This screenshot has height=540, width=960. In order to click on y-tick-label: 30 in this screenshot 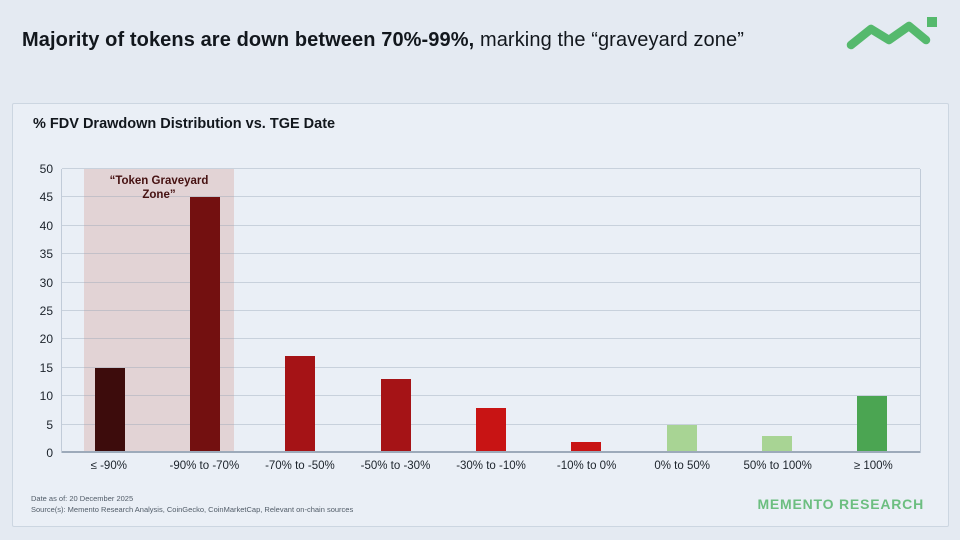, I will do `click(46, 282)`.